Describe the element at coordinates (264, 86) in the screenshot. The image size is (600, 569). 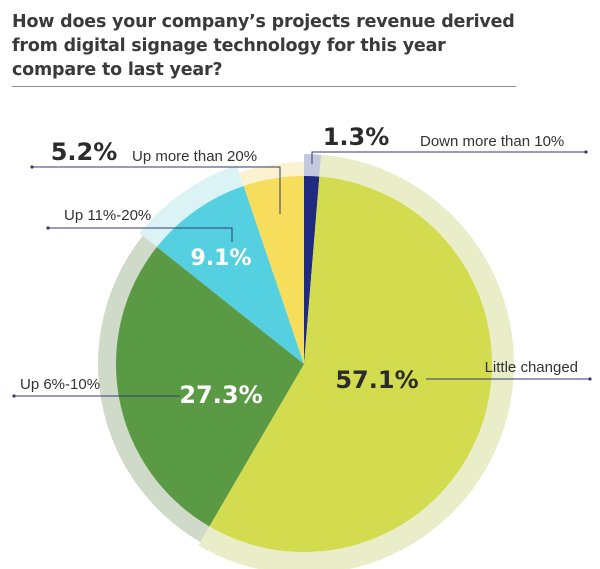
I see `title-divider` at that location.